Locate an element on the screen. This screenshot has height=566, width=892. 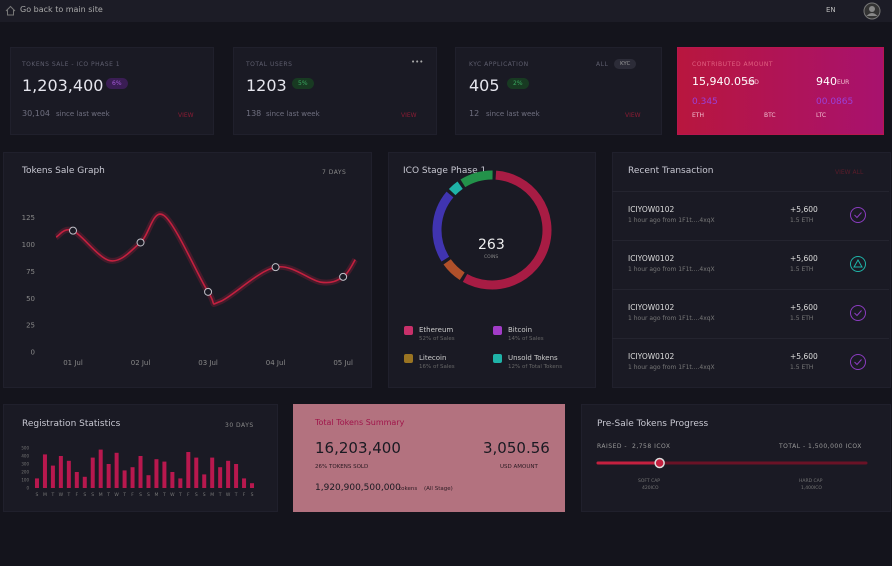
stat-value: 1203 is located at coordinates (266, 85).